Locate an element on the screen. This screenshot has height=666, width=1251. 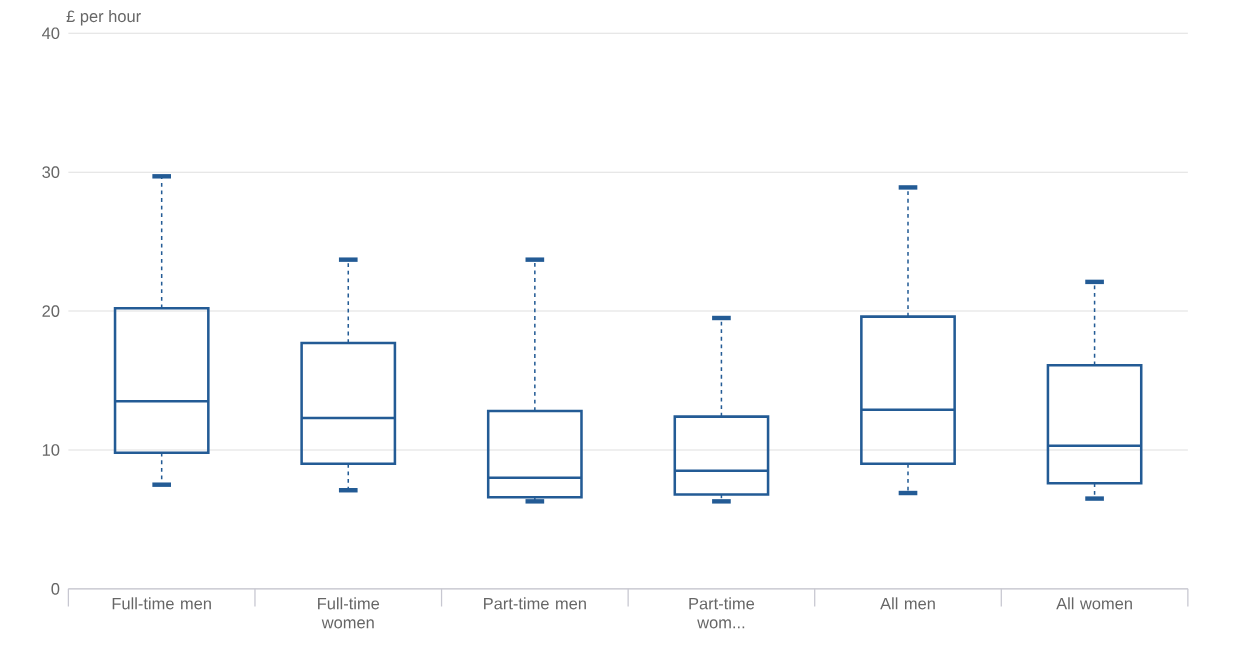
y-axis-title: £ per hour is located at coordinates (103, 18).